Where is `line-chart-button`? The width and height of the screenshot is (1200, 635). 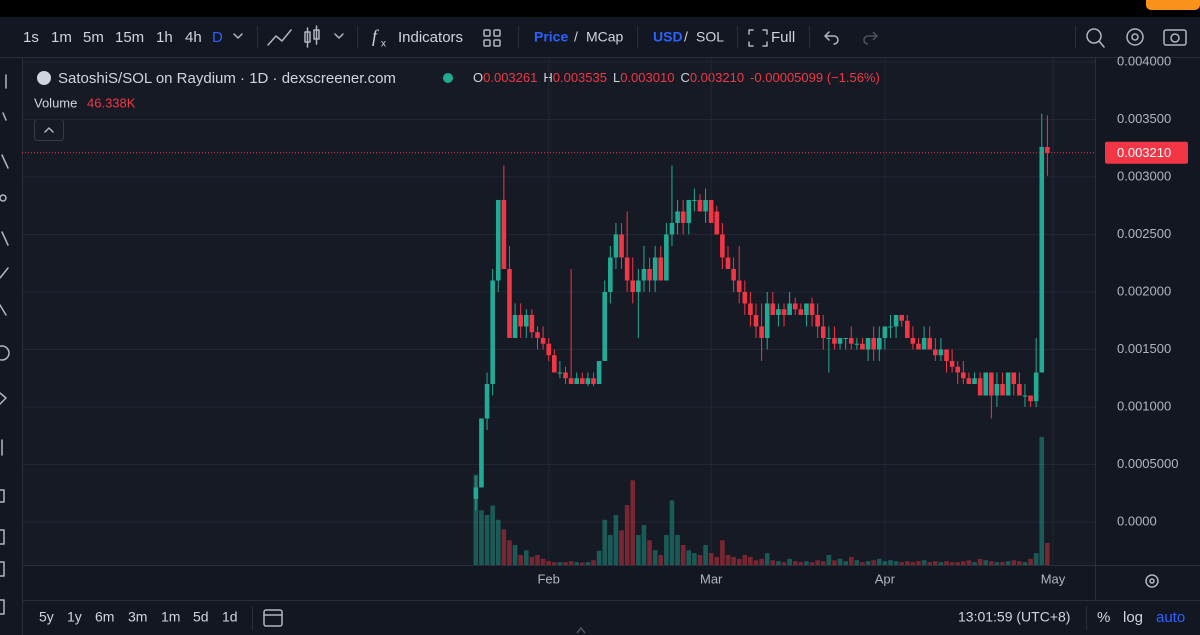 line-chart-button is located at coordinates (279, 37).